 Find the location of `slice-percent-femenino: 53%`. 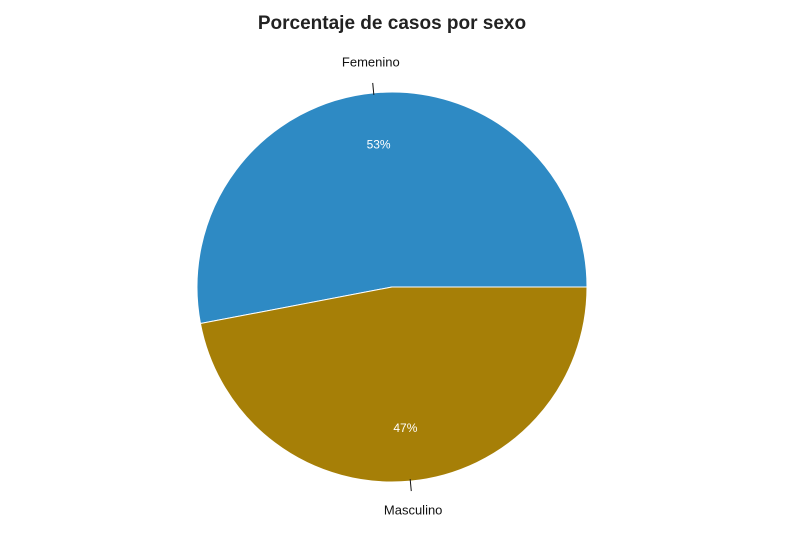

slice-percent-femenino: 53% is located at coordinates (379, 144).